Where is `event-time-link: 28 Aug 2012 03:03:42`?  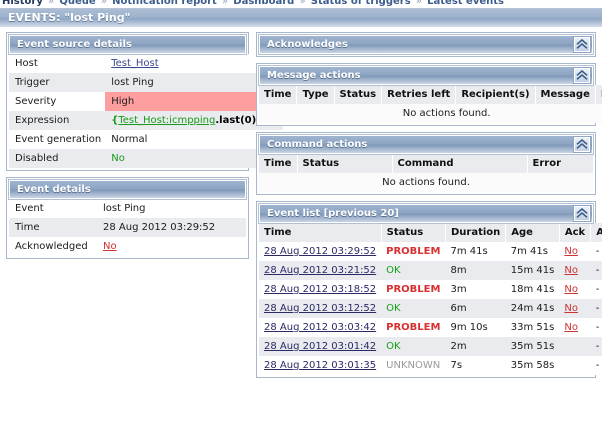
event-time-link: 28 Aug 2012 03:03:42 is located at coordinates (320, 327).